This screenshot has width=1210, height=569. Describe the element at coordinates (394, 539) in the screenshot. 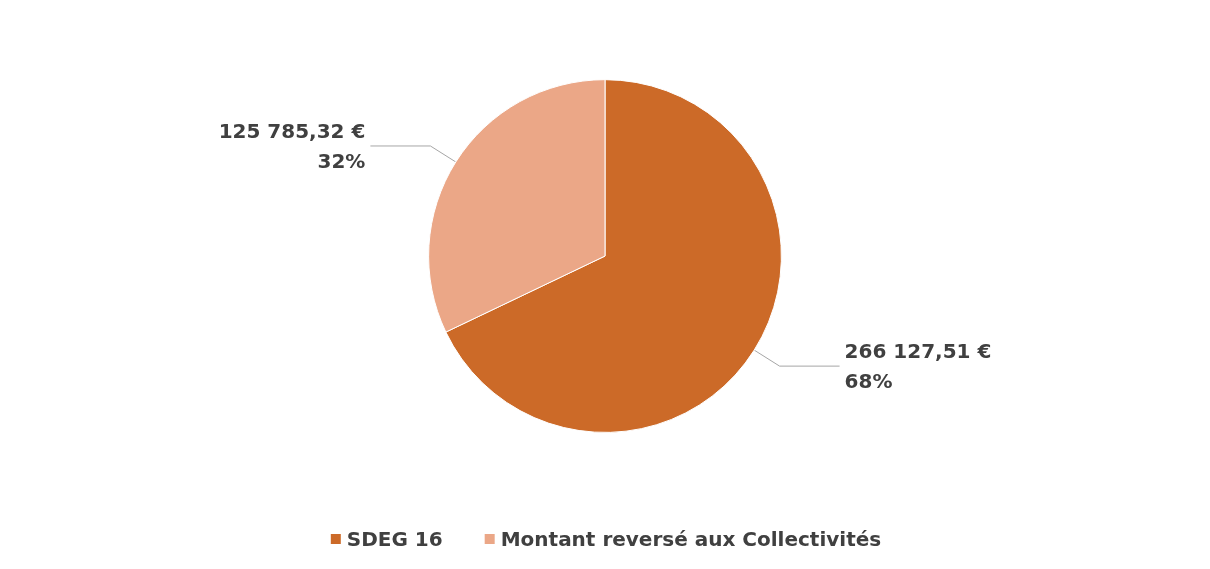

I see `legend-label: SDEG 16` at that location.